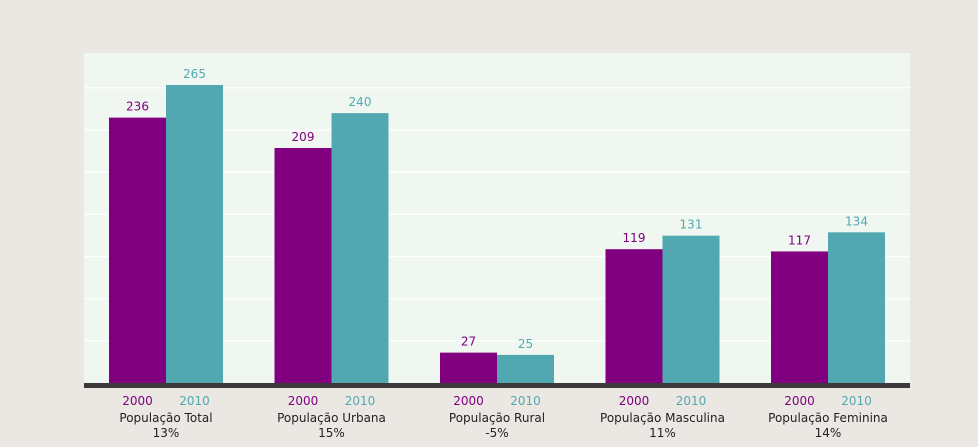 This screenshot has width=978, height=447. Describe the element at coordinates (662, 418) in the screenshot. I see `category-label: População Masculina` at that location.